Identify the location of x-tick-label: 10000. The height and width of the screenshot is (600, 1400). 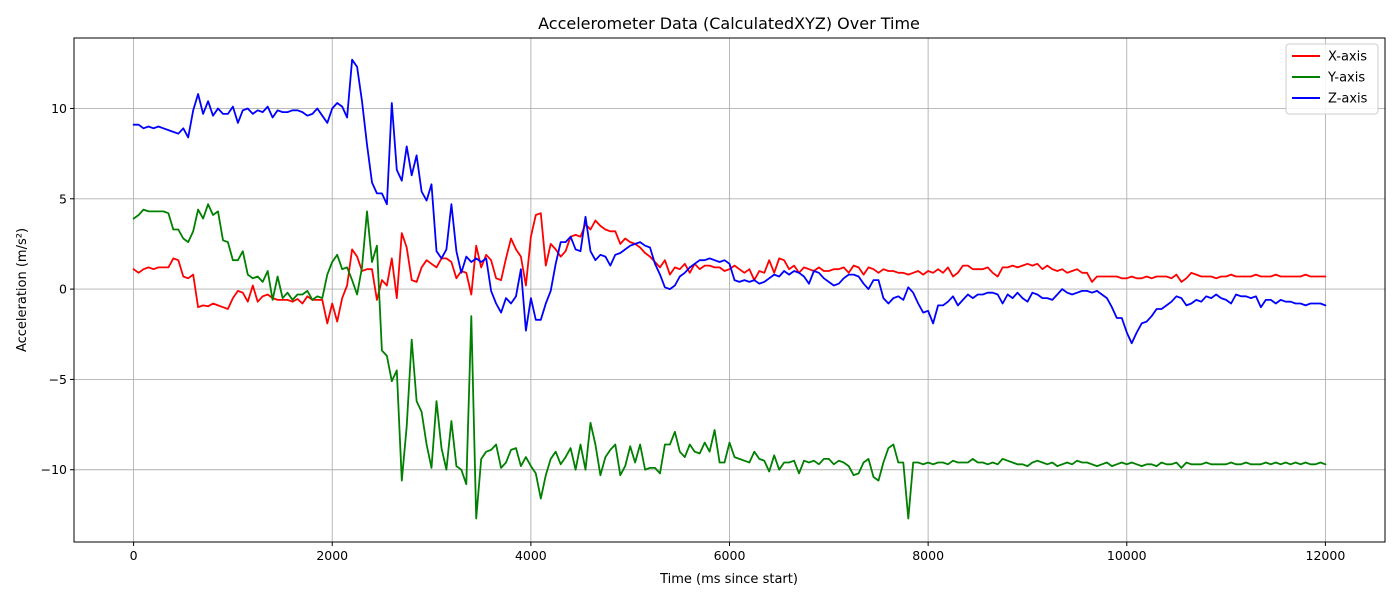
(1127, 555).